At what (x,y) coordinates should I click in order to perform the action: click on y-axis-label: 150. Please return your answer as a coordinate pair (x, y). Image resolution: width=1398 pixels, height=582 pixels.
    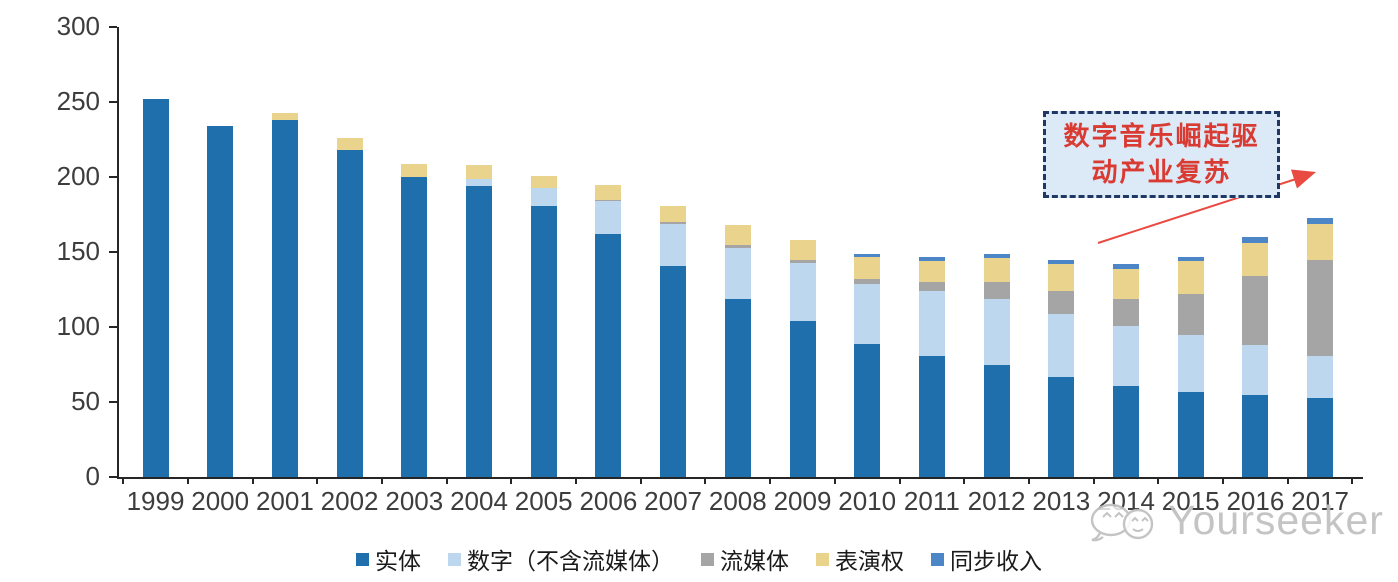
    Looking at the image, I should click on (78, 251).